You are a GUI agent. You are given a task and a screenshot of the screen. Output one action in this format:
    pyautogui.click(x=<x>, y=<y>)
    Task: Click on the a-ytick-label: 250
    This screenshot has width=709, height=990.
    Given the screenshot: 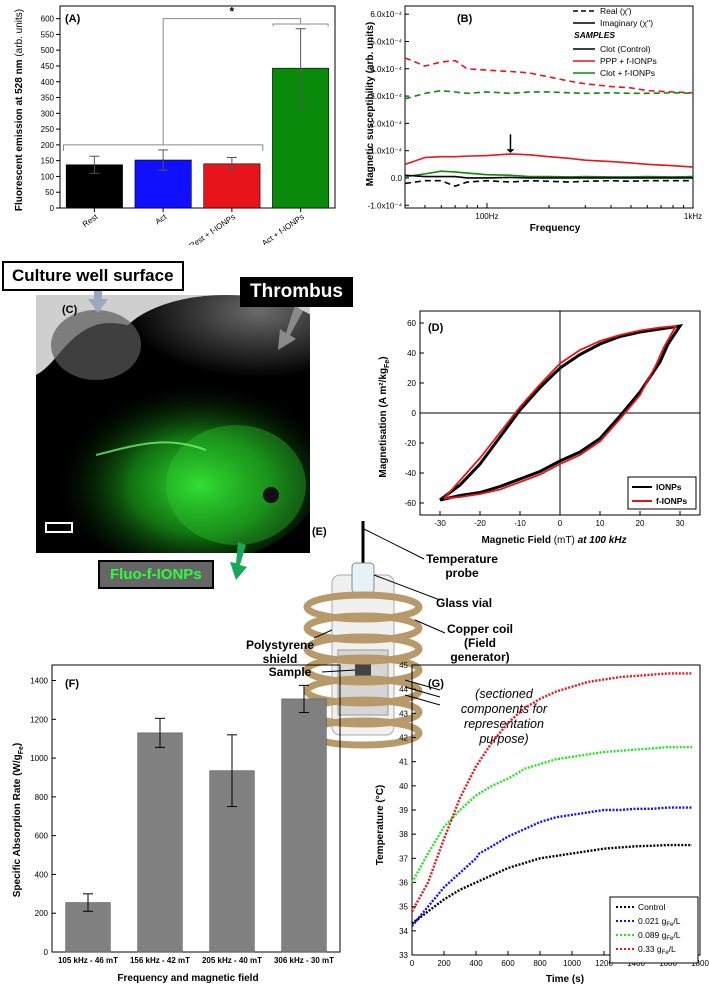 What is the action you would take?
    pyautogui.click(x=48, y=129)
    